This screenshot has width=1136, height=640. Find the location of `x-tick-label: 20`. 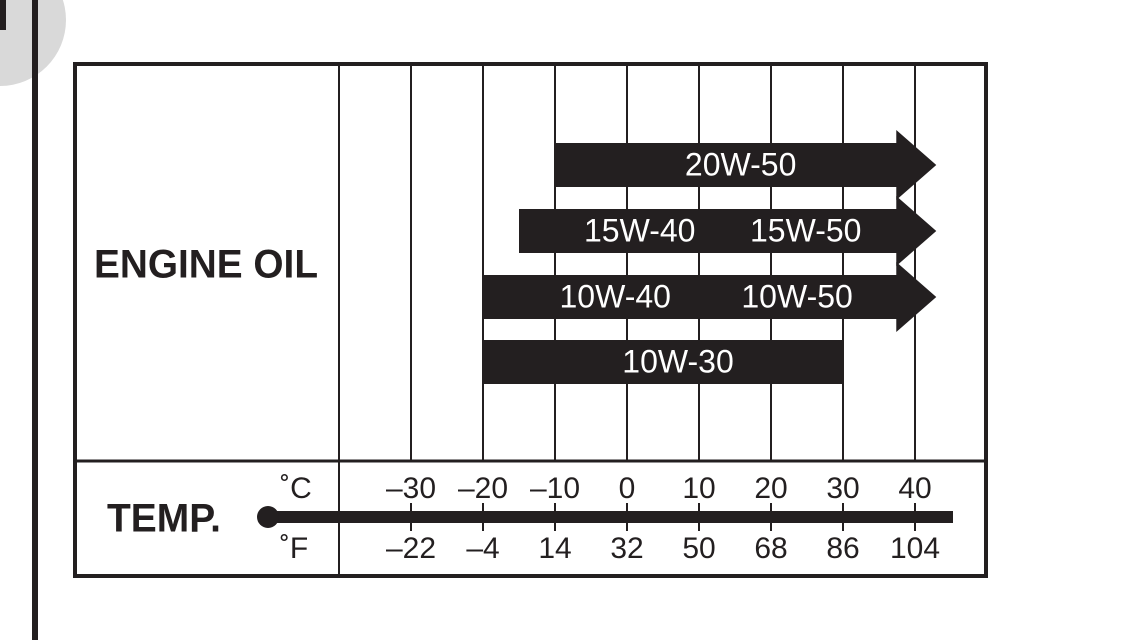

x-tick-label: 20 is located at coordinates (770, 488).